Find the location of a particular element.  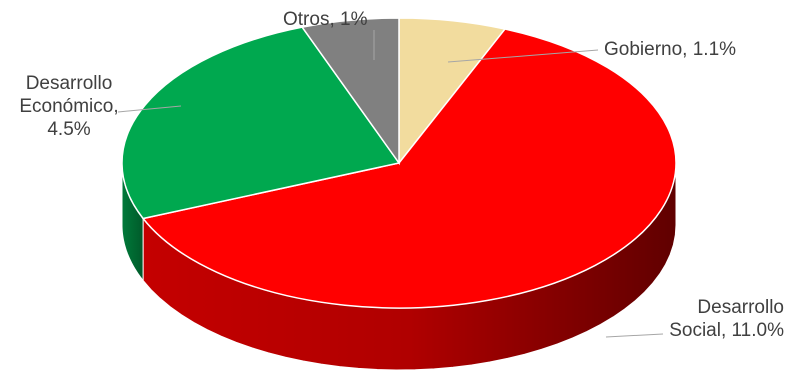

label-line: Económico, is located at coordinates (69, 106).